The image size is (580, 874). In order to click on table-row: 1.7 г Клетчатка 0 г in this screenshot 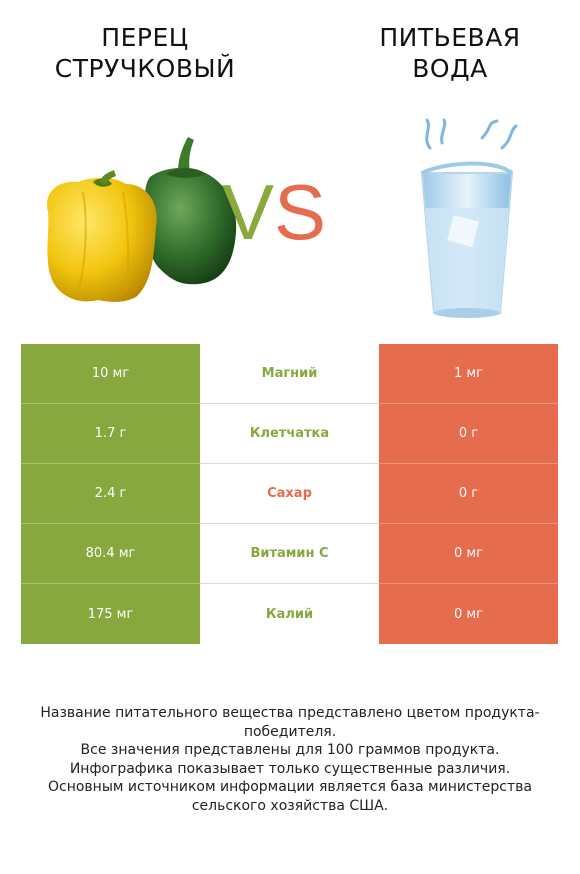, I will do `click(289, 434)`.